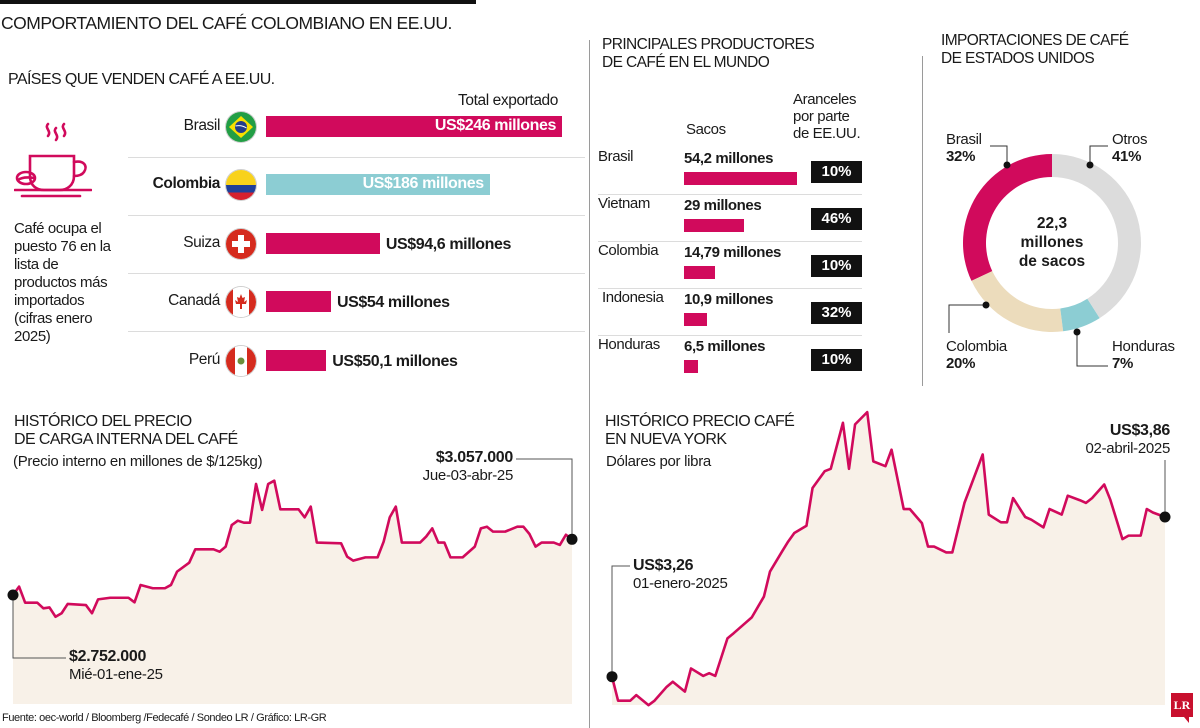 The width and height of the screenshot is (1200, 728). What do you see at coordinates (423, 183) in the screenshot?
I see `export-bar-label: US$186 millones` at bounding box center [423, 183].